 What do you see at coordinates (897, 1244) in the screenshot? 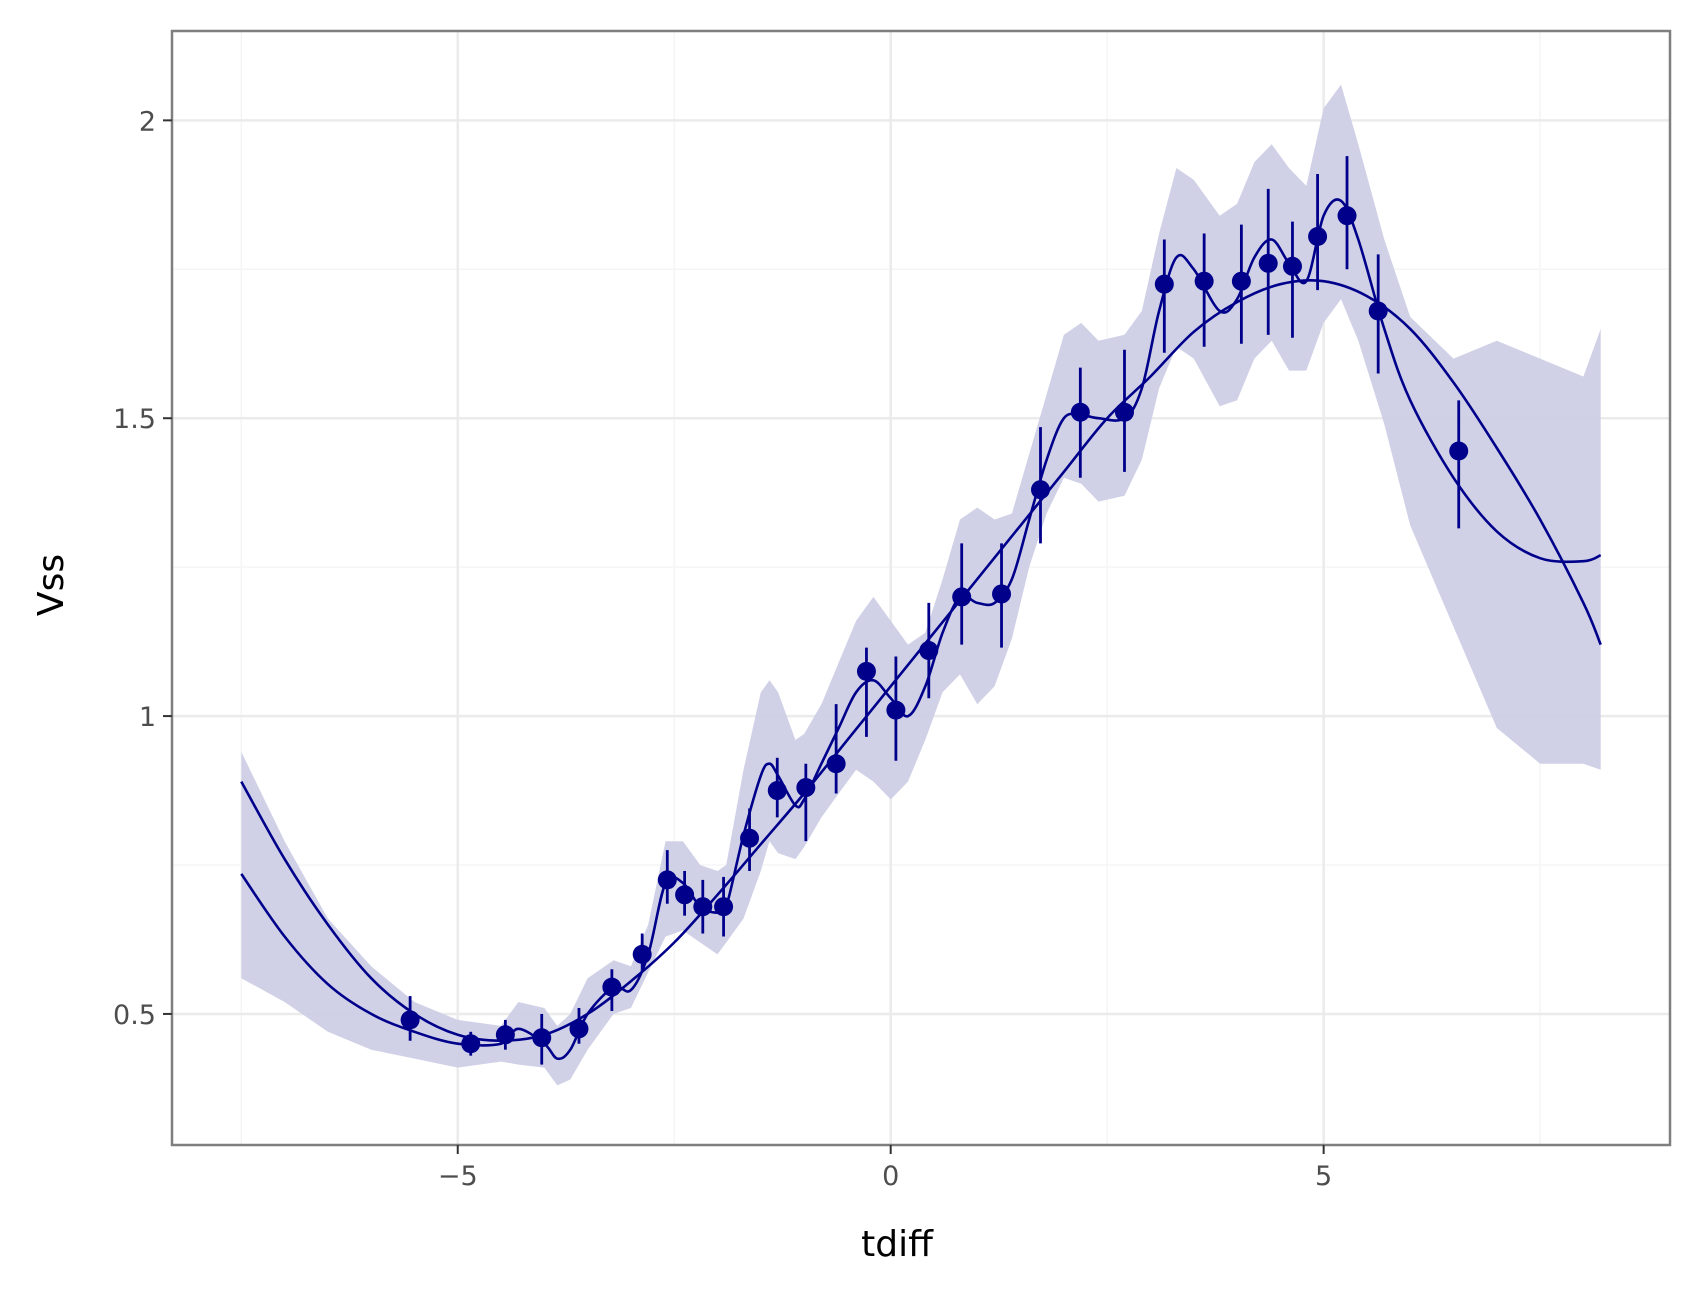
I see `x-axis-title: tdiff` at bounding box center [897, 1244].